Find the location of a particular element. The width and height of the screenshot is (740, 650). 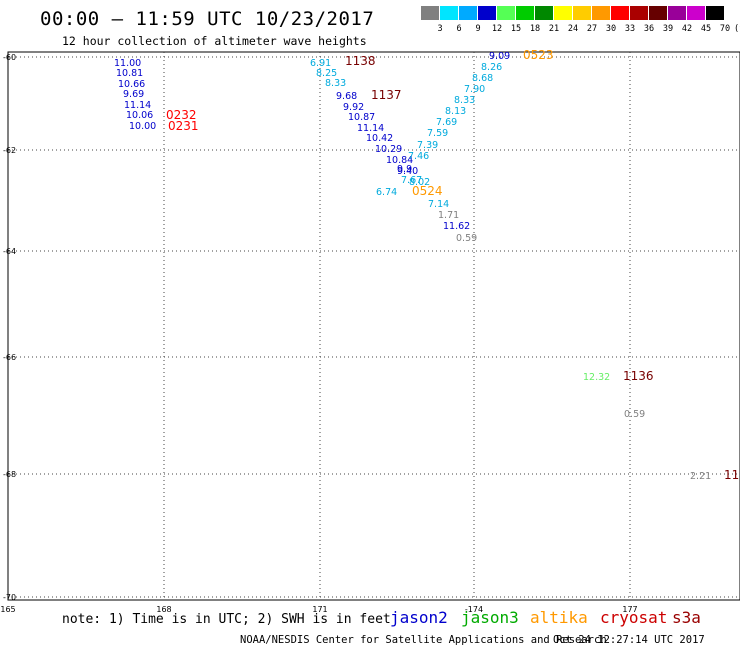

pass-time-label: 0232 is located at coordinates (181, 115).